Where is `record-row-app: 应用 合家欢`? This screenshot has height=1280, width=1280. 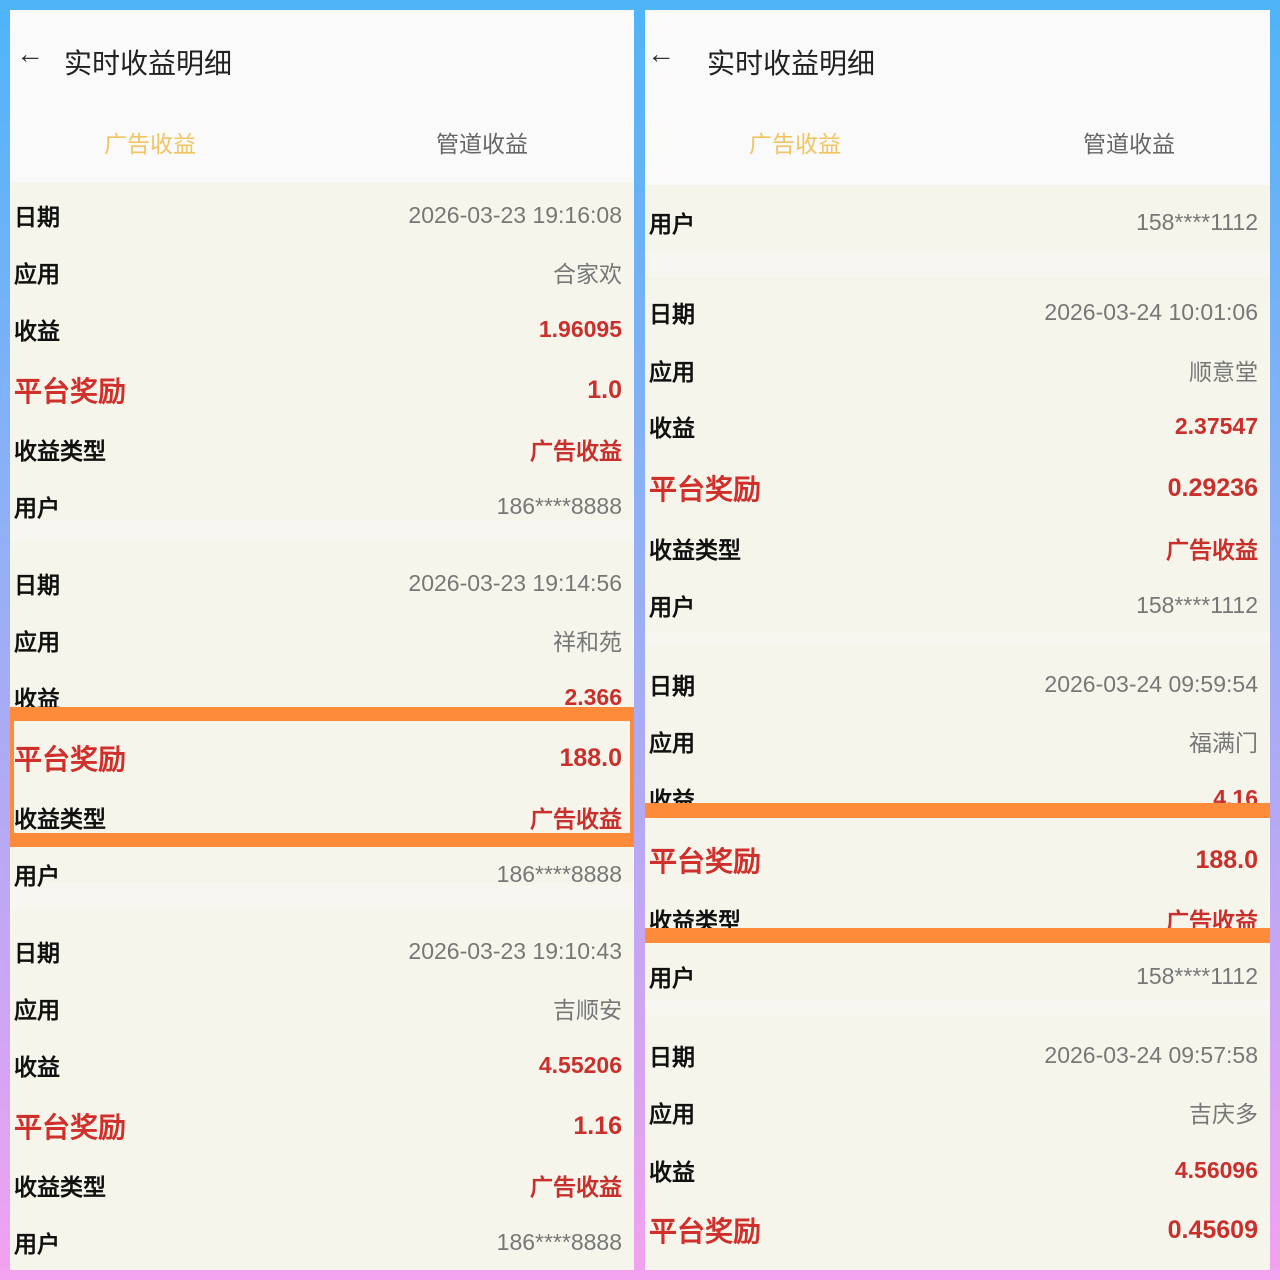
record-row-app: 应用 合家欢 is located at coordinates (322, 272).